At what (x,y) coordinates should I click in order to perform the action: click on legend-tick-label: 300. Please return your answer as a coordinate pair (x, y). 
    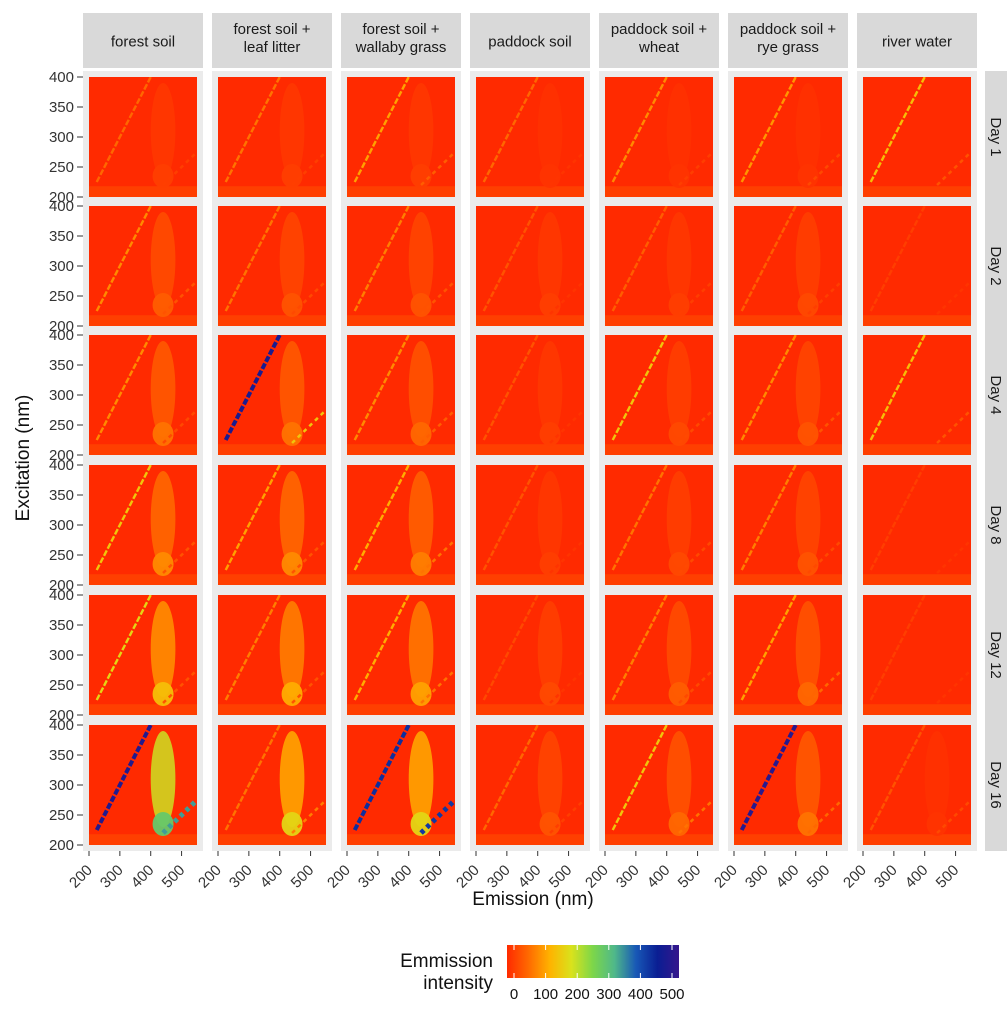
    Looking at the image, I should click on (608, 994).